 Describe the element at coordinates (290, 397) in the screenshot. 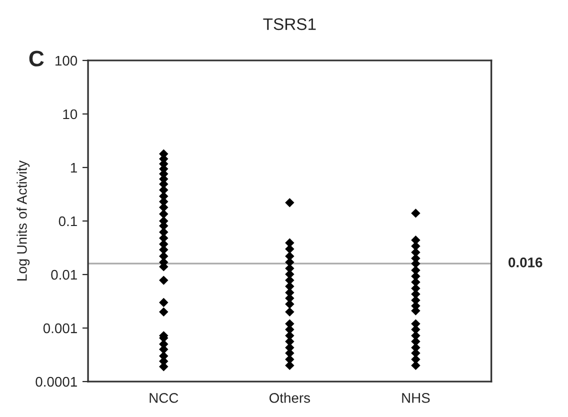

I see `x-tick-label: Others` at that location.